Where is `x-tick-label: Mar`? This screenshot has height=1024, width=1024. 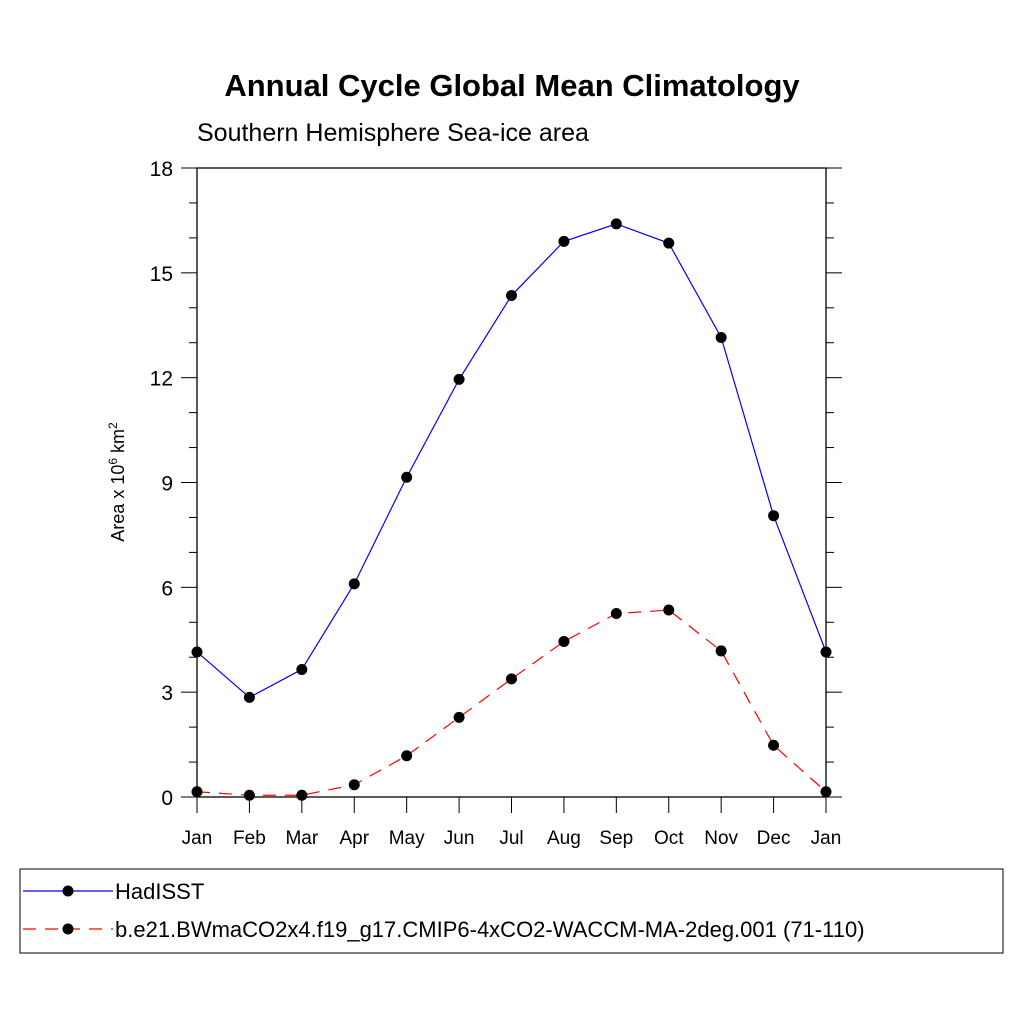 x-tick-label: Mar is located at coordinates (301, 838).